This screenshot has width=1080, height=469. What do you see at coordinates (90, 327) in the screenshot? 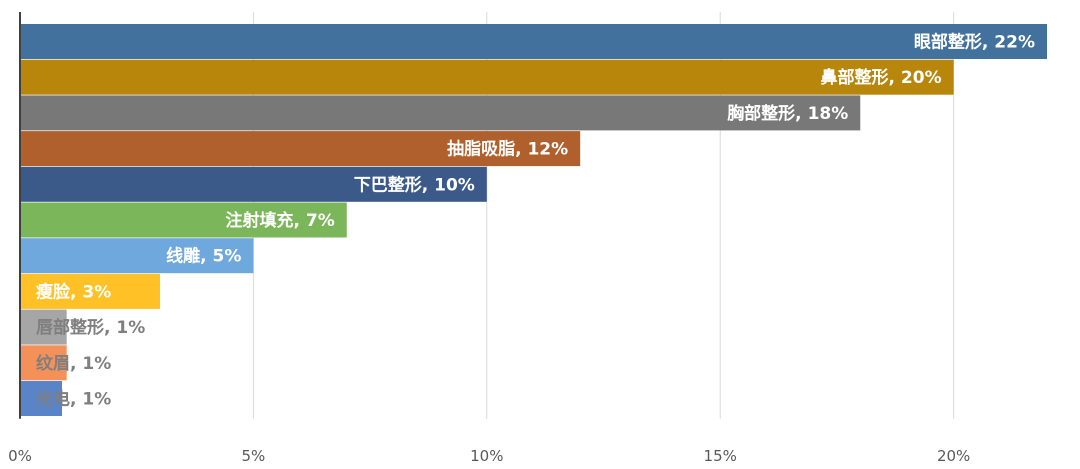
I see `bar-data-label: 唇部整形, 1%` at bounding box center [90, 327].